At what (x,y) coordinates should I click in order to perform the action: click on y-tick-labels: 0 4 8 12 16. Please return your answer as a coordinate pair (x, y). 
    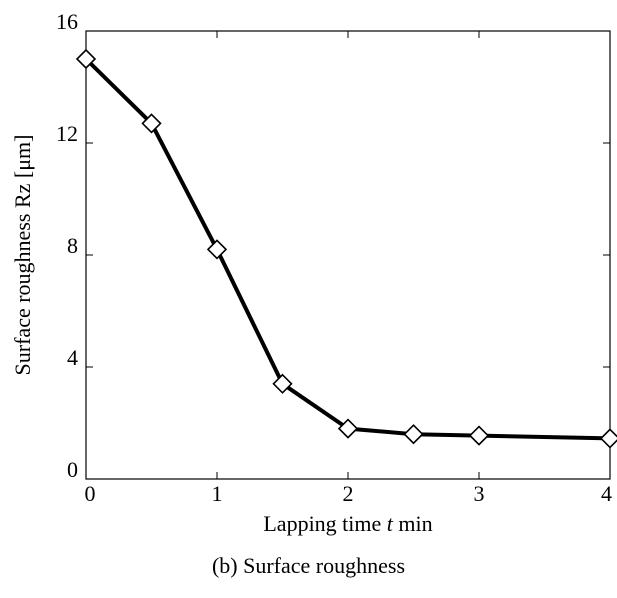
    Looking at the image, I should click on (67, 245).